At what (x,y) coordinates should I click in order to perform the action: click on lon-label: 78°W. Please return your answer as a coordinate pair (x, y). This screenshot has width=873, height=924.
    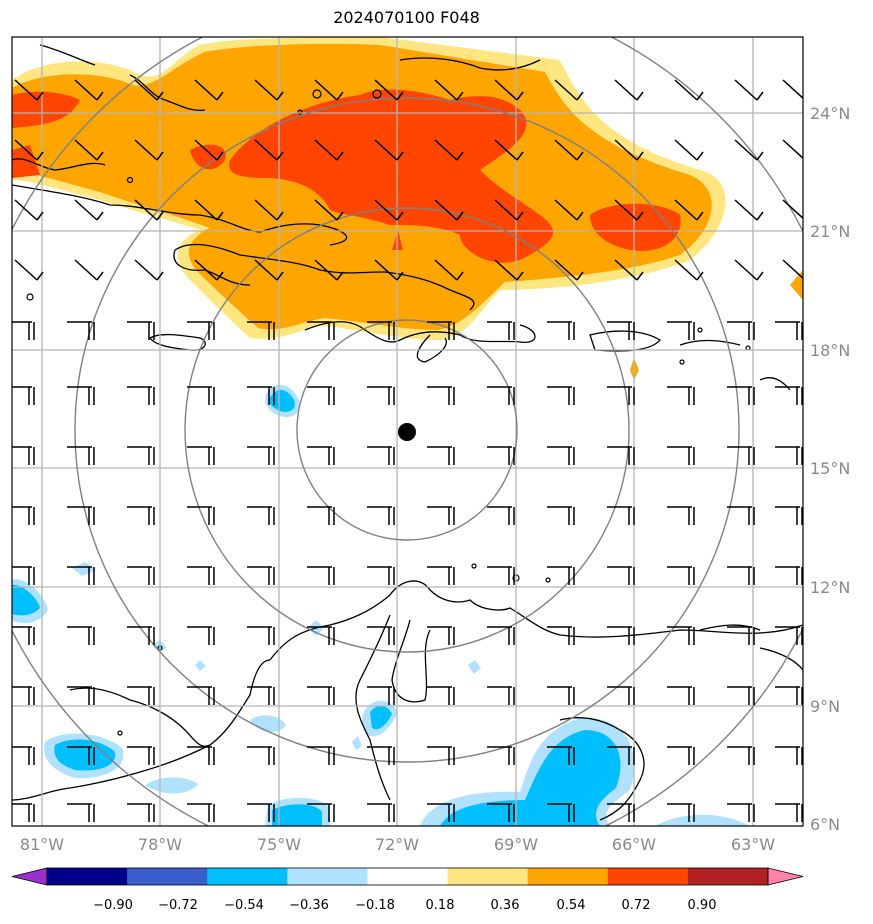
    Looking at the image, I should click on (160, 844).